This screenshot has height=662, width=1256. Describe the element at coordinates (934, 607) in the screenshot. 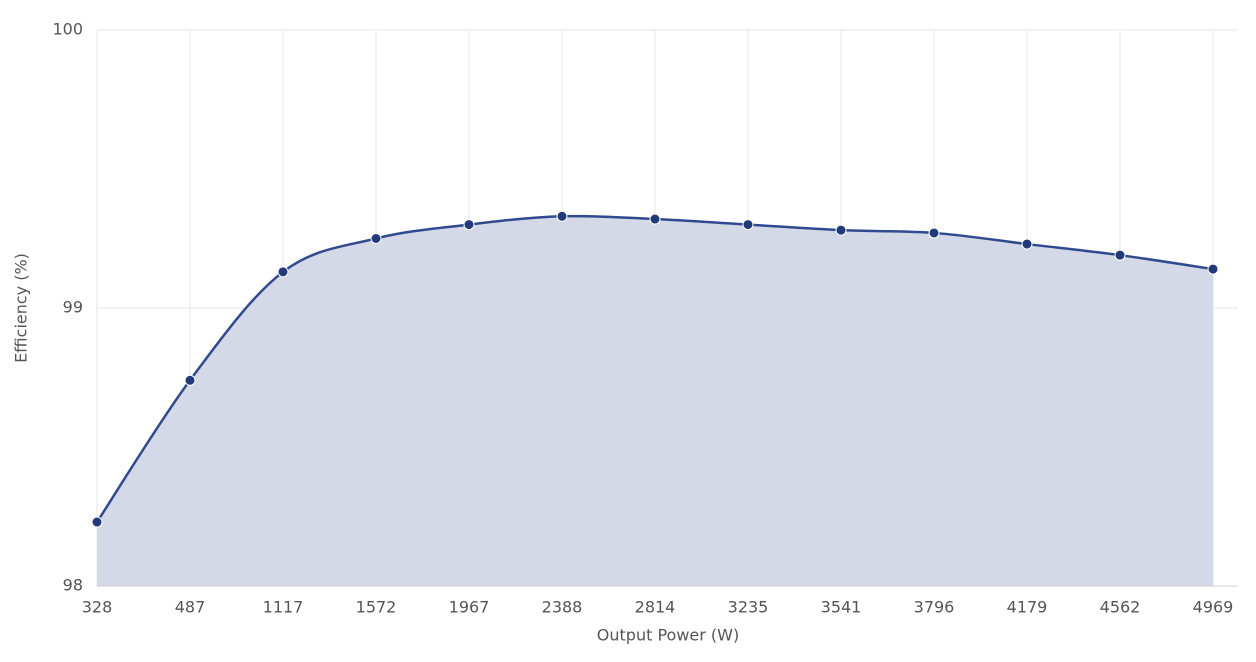

I see `x-tick-label: 3796` at that location.